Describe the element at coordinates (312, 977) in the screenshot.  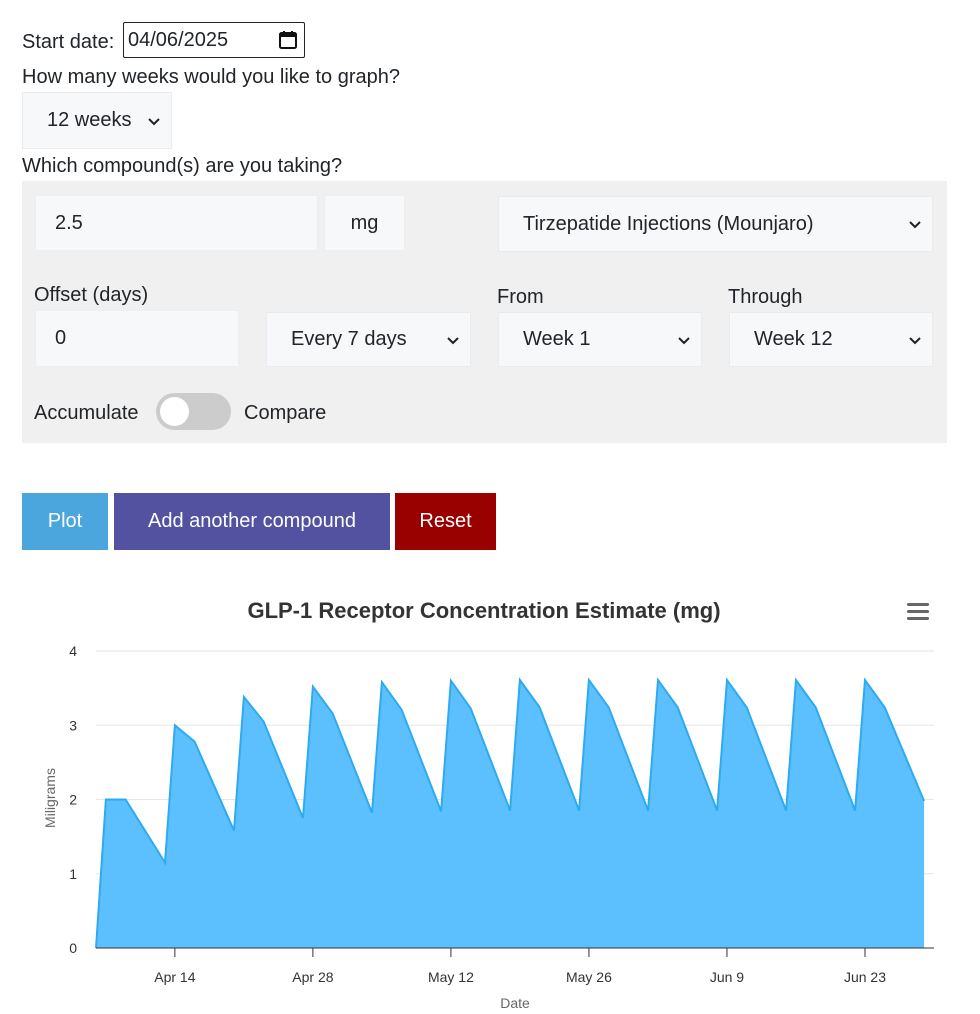
I see `x-tick-label: Apr 28` at that location.